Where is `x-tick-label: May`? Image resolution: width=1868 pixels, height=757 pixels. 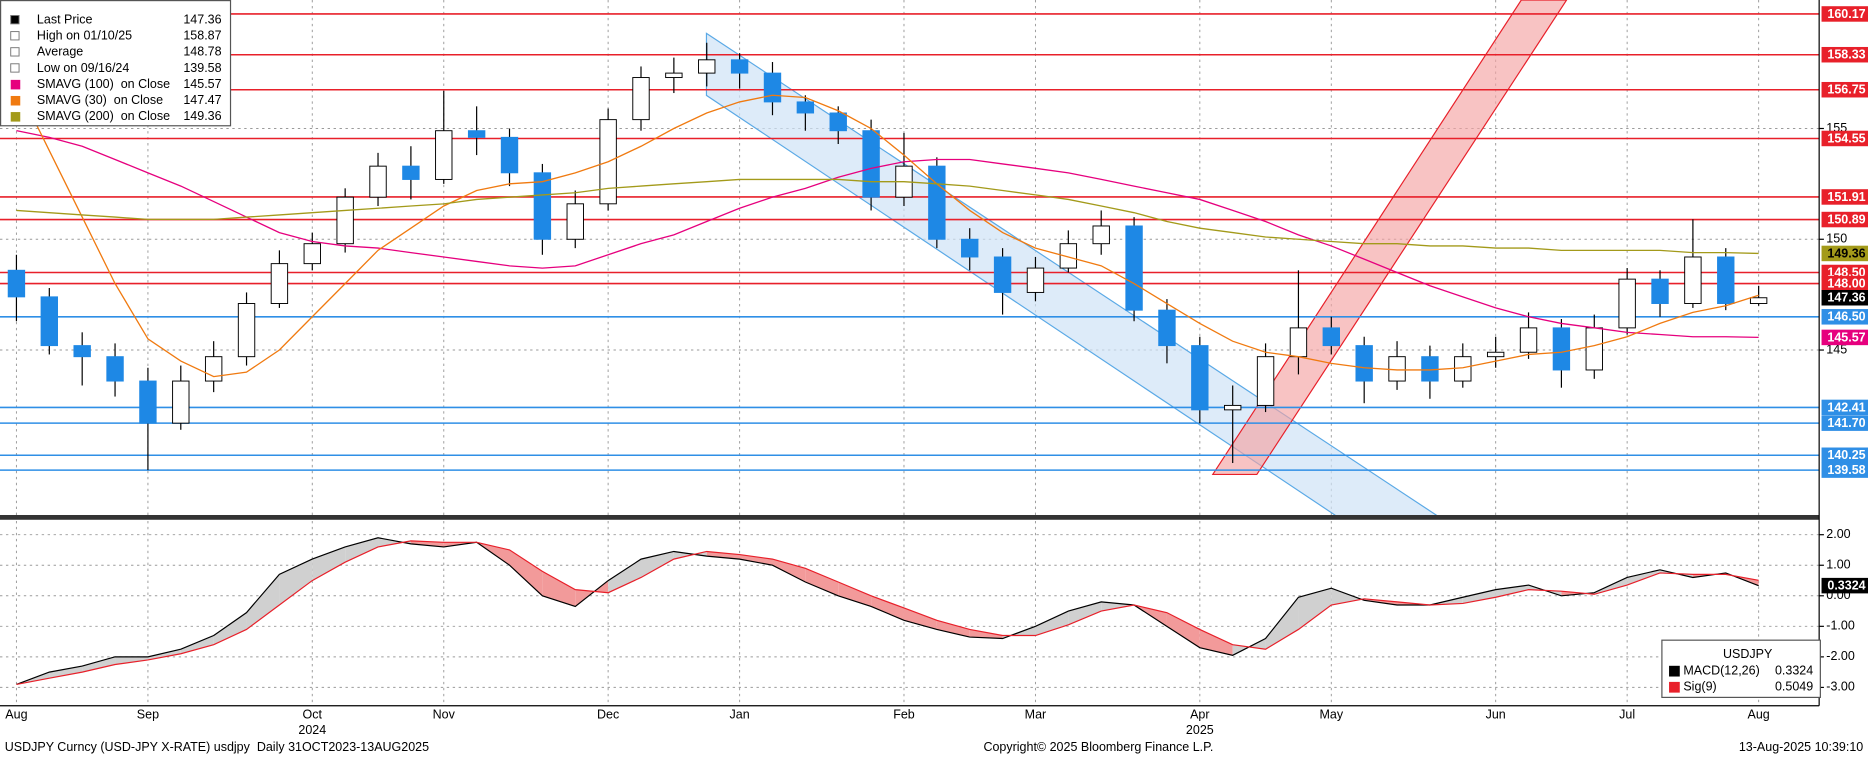
x-tick-label: May is located at coordinates (1331, 715).